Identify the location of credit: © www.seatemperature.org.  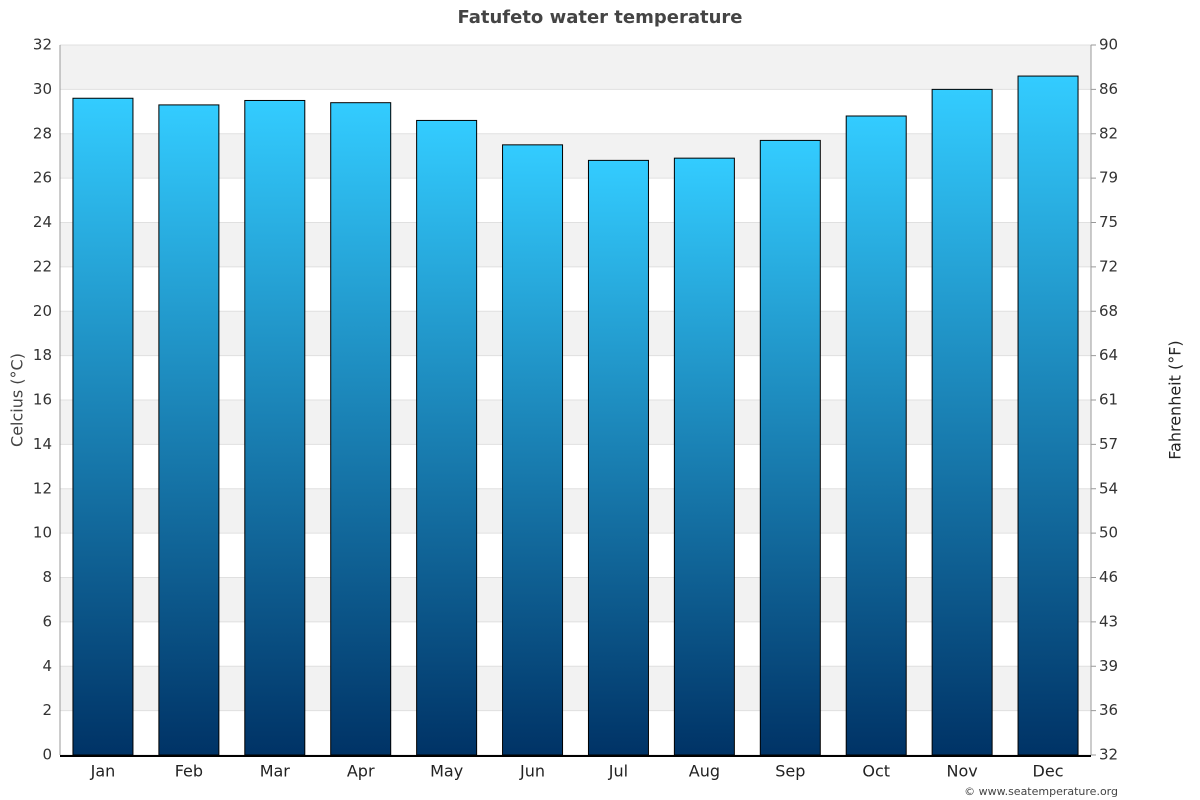
(1041, 791).